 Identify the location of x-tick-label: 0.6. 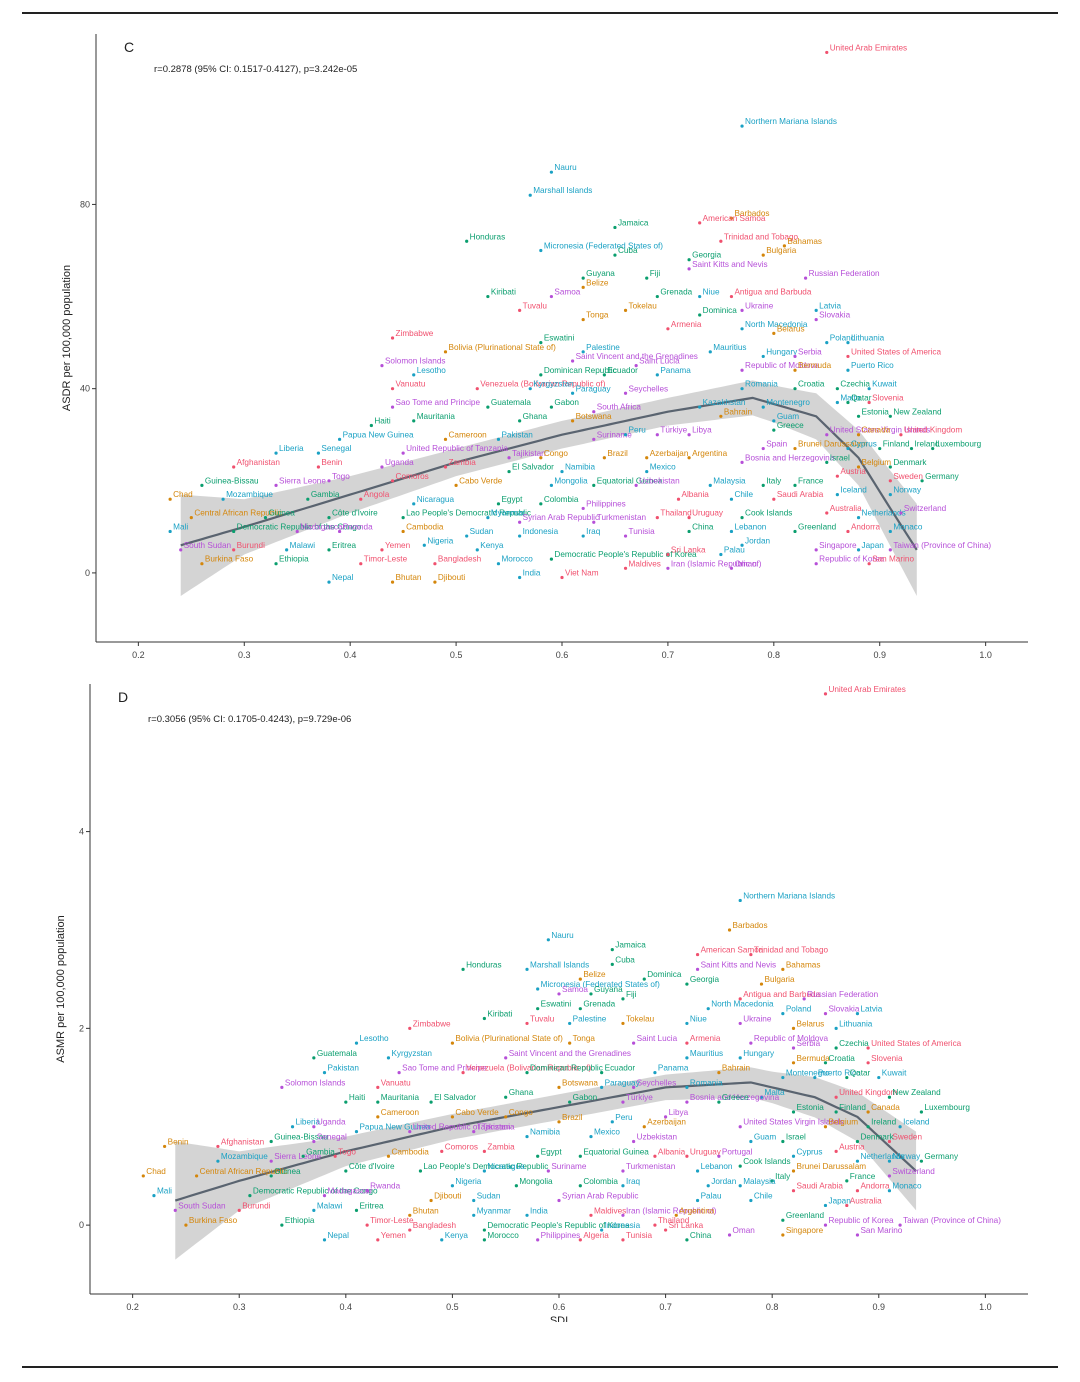
(562, 655).